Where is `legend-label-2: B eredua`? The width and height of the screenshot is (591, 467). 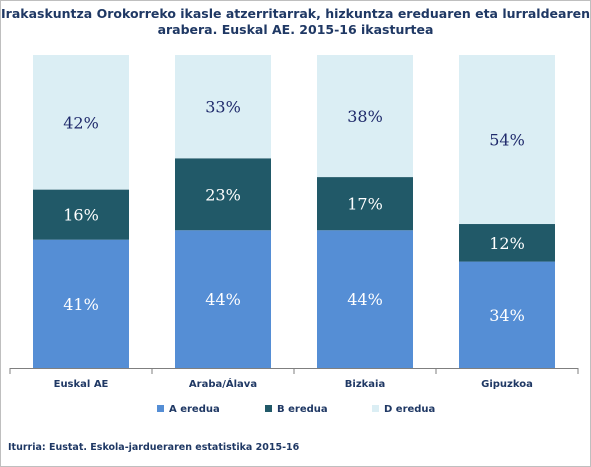 legend-label-2: B eredua is located at coordinates (302, 409).